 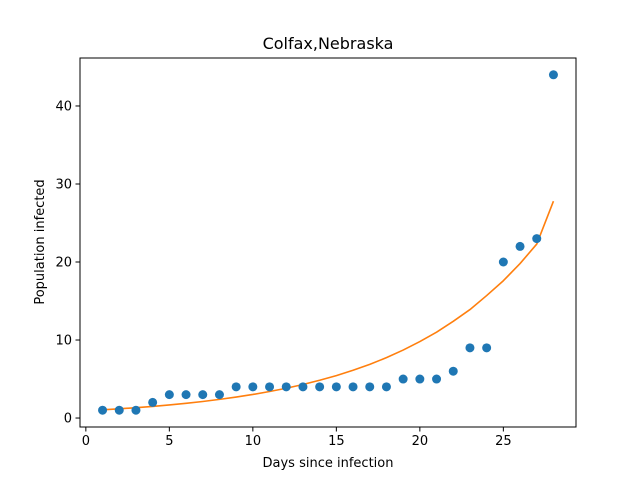 What do you see at coordinates (63, 184) in the screenshot?
I see `y-tick-label: 30` at bounding box center [63, 184].